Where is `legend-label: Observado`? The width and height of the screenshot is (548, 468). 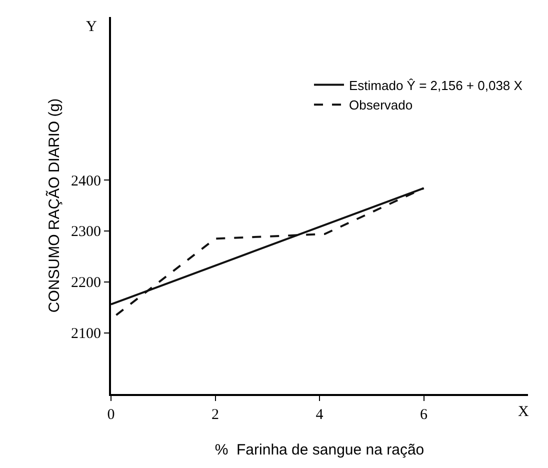 legend-label: Observado is located at coordinates (381, 105).